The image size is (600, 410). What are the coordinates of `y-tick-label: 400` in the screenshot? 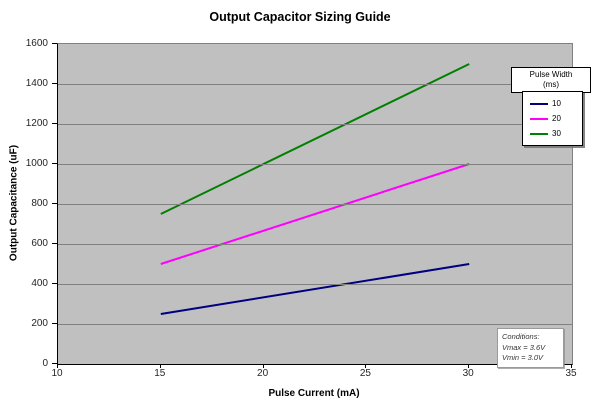 It's located at (39, 283).